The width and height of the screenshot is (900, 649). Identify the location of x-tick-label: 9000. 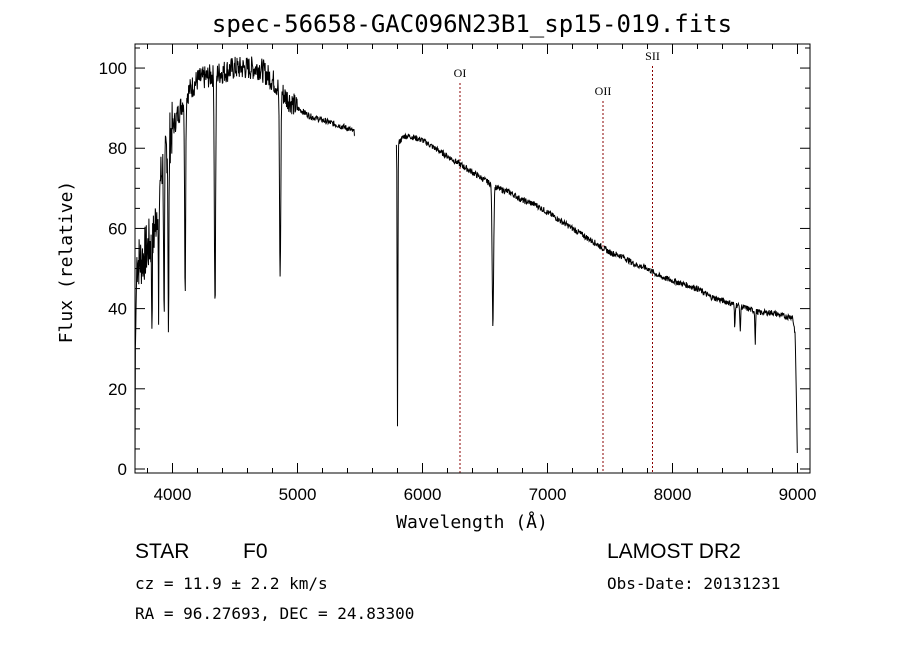
(798, 494).